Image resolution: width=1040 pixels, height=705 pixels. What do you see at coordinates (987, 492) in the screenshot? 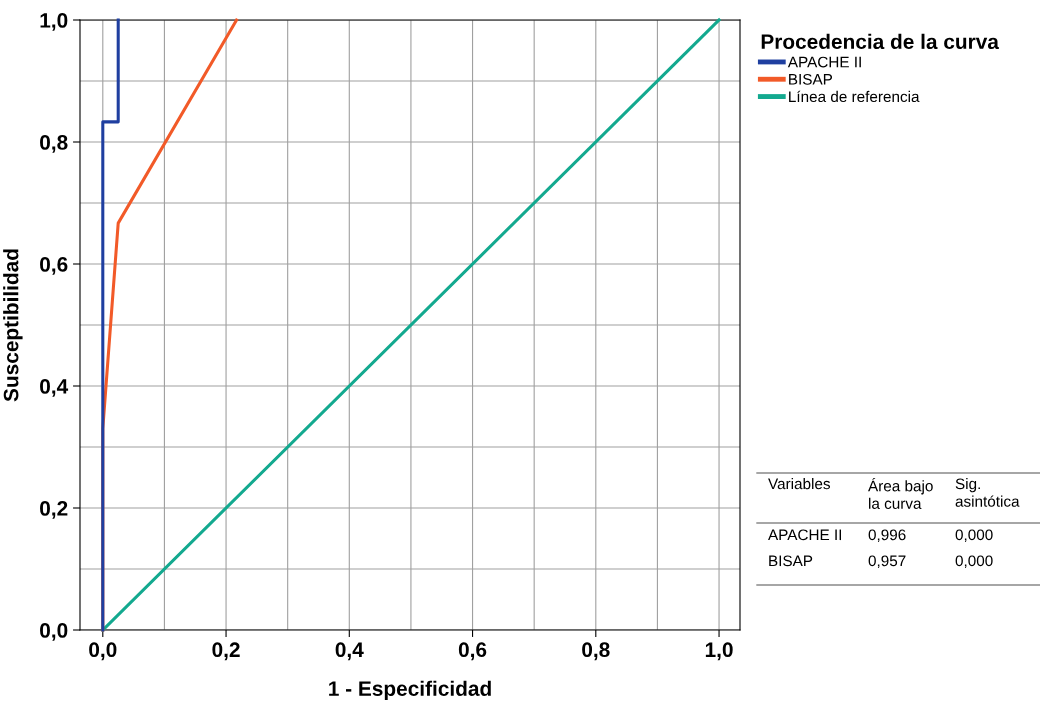
I see `text: Sig. asintótica` at bounding box center [987, 492].